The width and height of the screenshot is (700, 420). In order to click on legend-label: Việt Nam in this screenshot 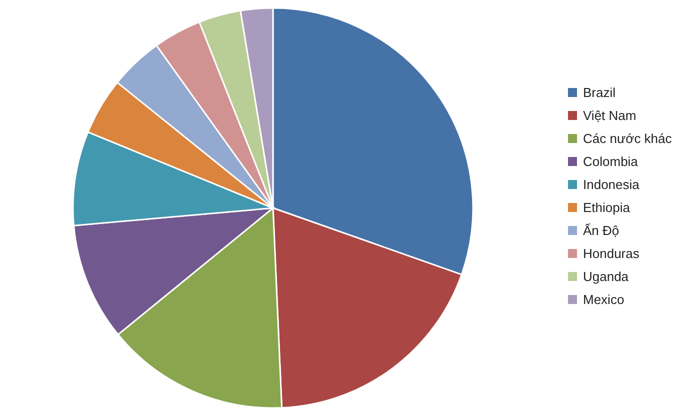, I will do `click(609, 115)`.